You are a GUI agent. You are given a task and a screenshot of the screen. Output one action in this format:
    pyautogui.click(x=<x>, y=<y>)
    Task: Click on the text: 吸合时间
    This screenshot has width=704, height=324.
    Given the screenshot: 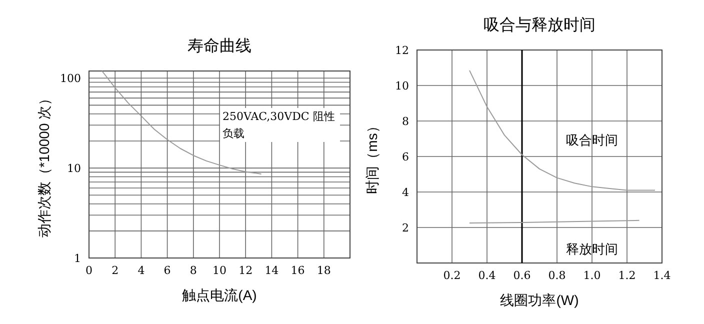 What is the action you would take?
    pyautogui.click(x=592, y=140)
    